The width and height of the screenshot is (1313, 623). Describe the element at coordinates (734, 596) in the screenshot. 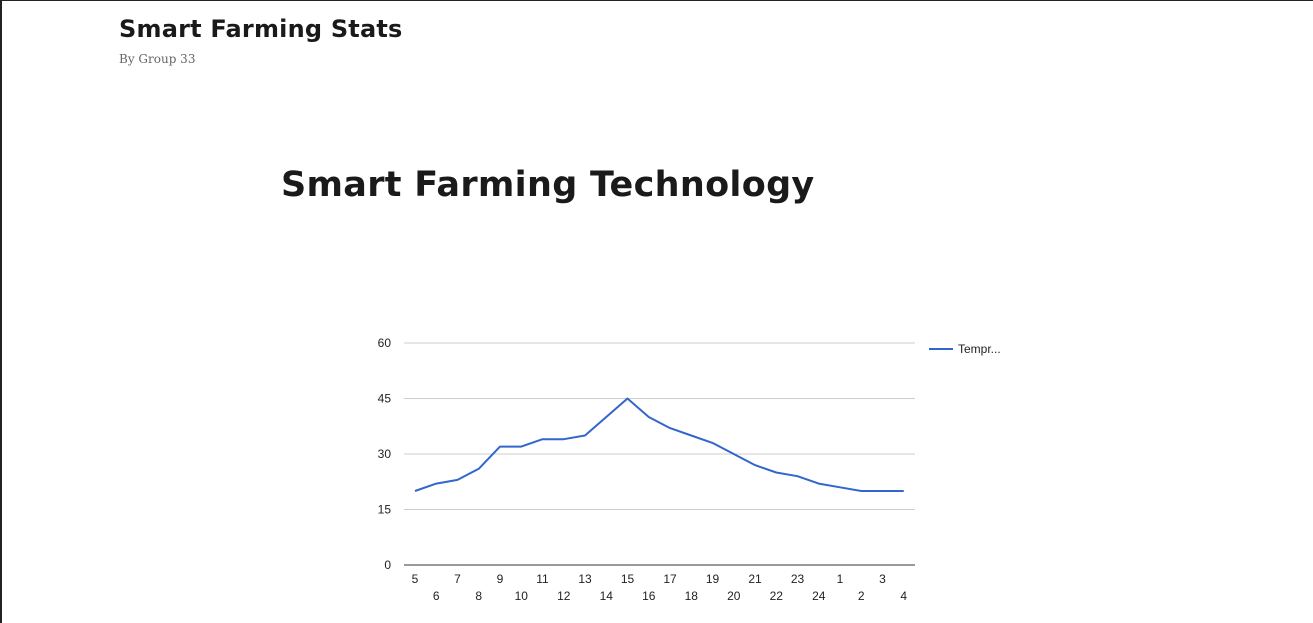

I see `x-tick-label: 20` at that location.